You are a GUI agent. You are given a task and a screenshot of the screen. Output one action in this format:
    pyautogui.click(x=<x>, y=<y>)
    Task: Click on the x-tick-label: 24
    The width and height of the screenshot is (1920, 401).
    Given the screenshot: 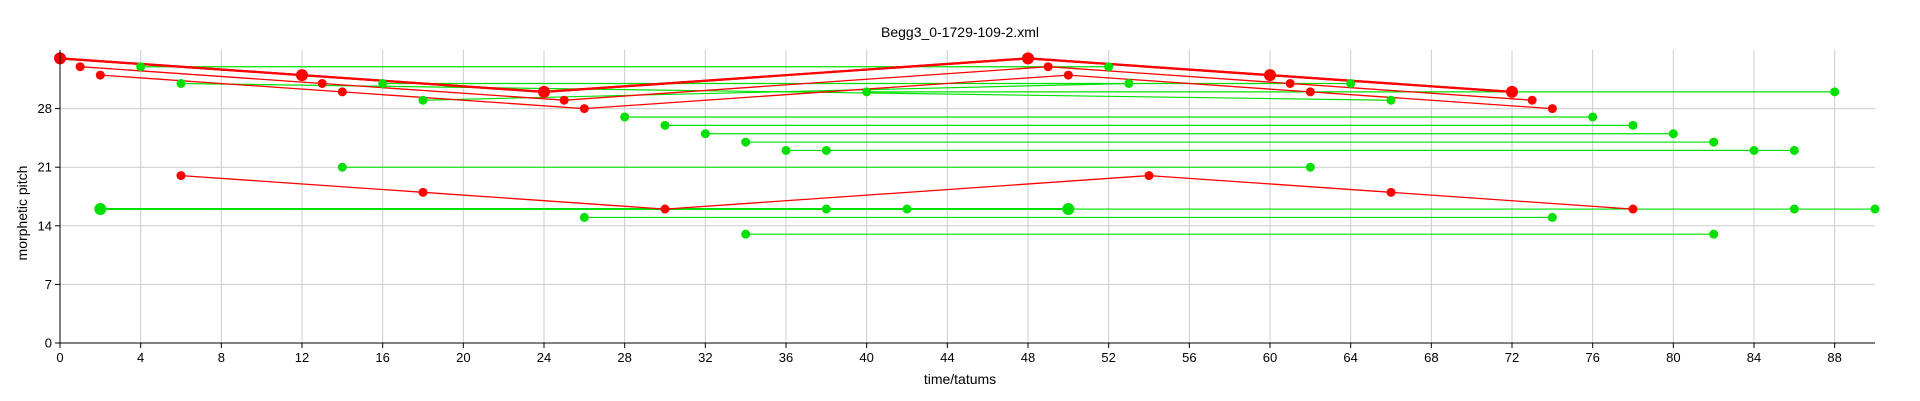 What is the action you would take?
    pyautogui.click(x=544, y=357)
    